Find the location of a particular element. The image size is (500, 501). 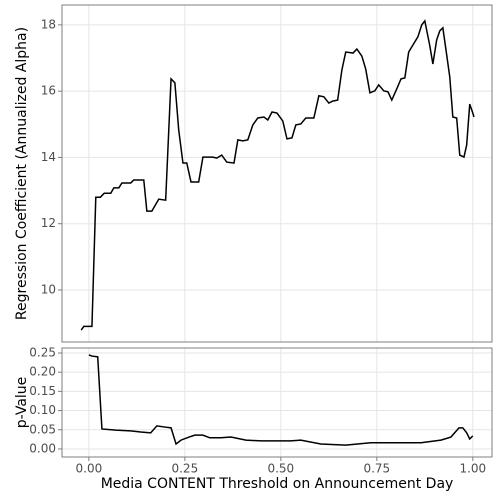

x-tick-label: 1.00 is located at coordinates (472, 469).